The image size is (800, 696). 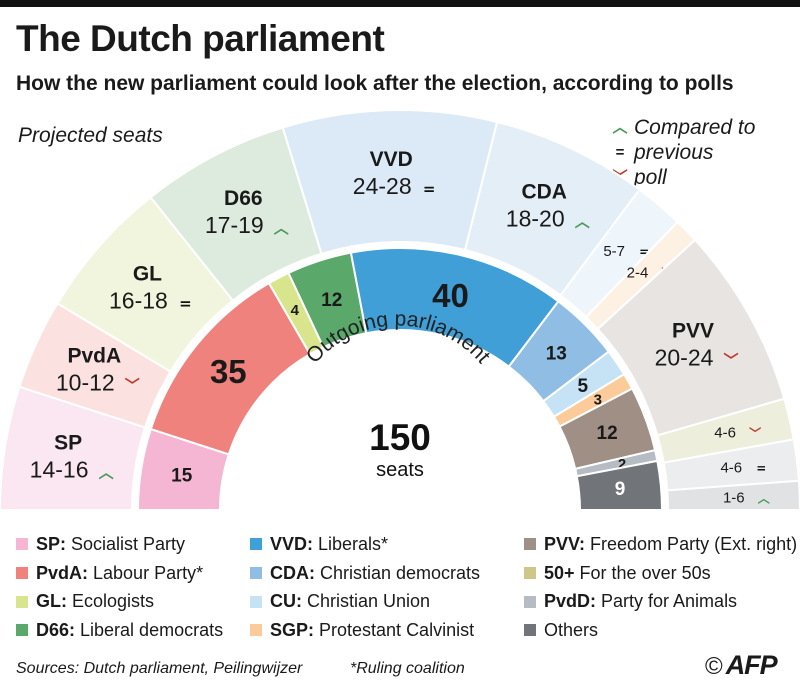 What do you see at coordinates (693, 331) in the screenshot?
I see `projected-party-pvv: PVV` at bounding box center [693, 331].